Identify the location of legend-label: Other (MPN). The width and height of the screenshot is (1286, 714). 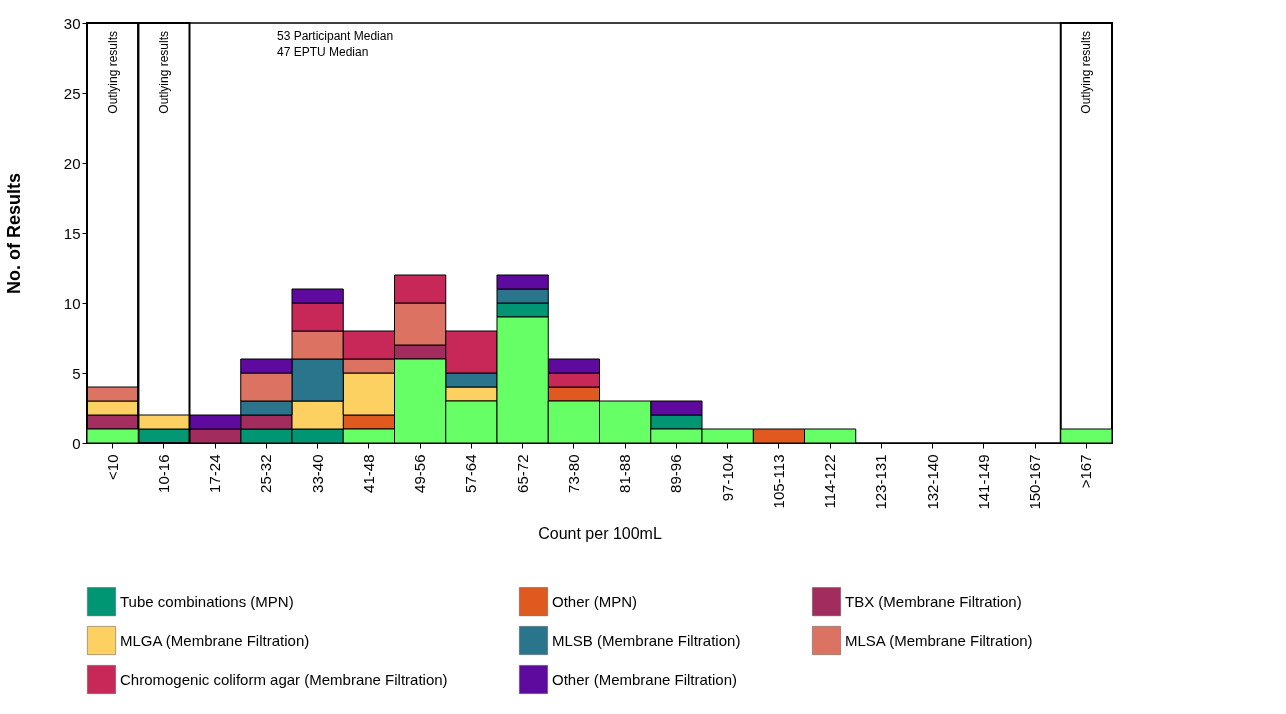
(595, 601).